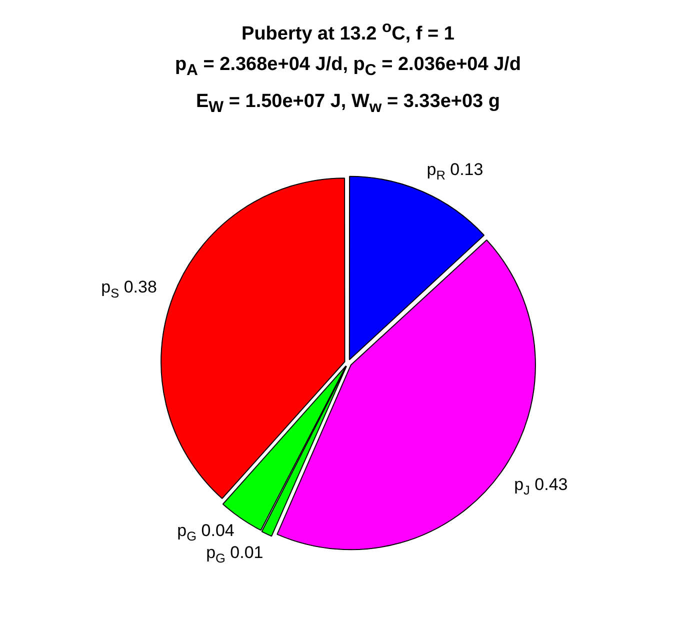 The image size is (696, 618). Describe the element at coordinates (464, 169) in the screenshot. I see `data-label: 0.13` at that location.